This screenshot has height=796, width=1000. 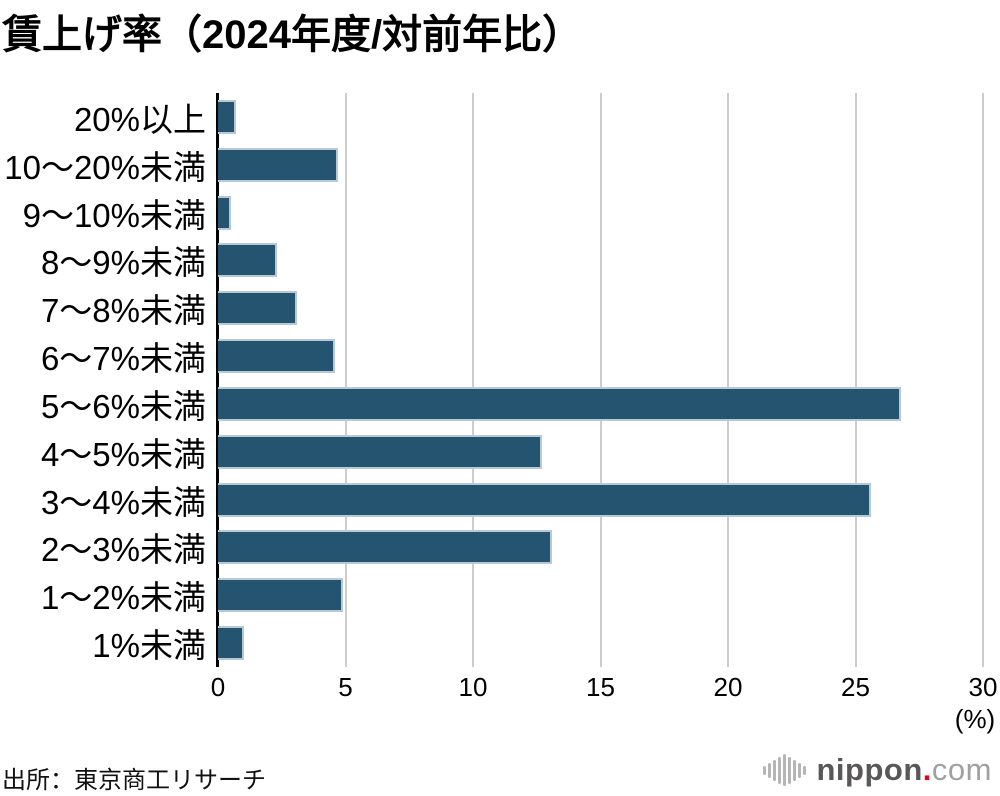 What do you see at coordinates (123, 454) in the screenshot?
I see `category-label: 4〜5%未満` at bounding box center [123, 454].